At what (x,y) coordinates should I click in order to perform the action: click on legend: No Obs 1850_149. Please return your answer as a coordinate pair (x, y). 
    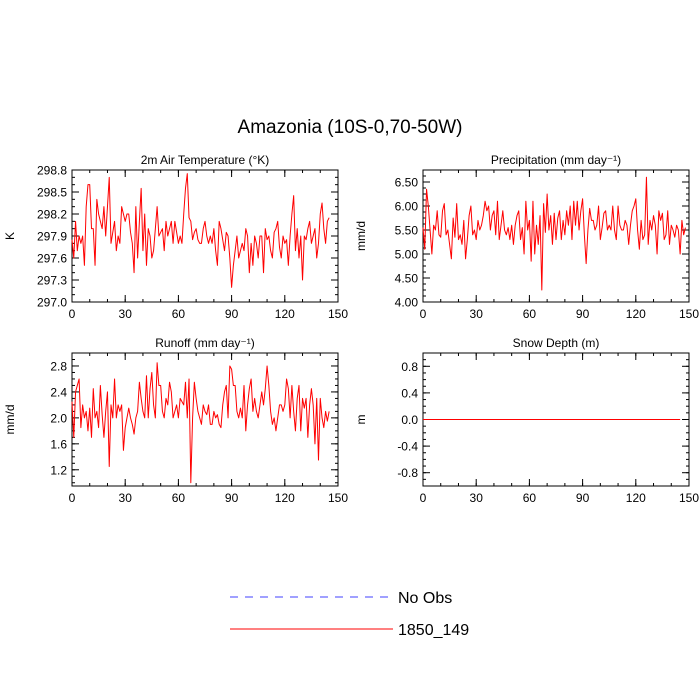
    Looking at the image, I should click on (349, 614).